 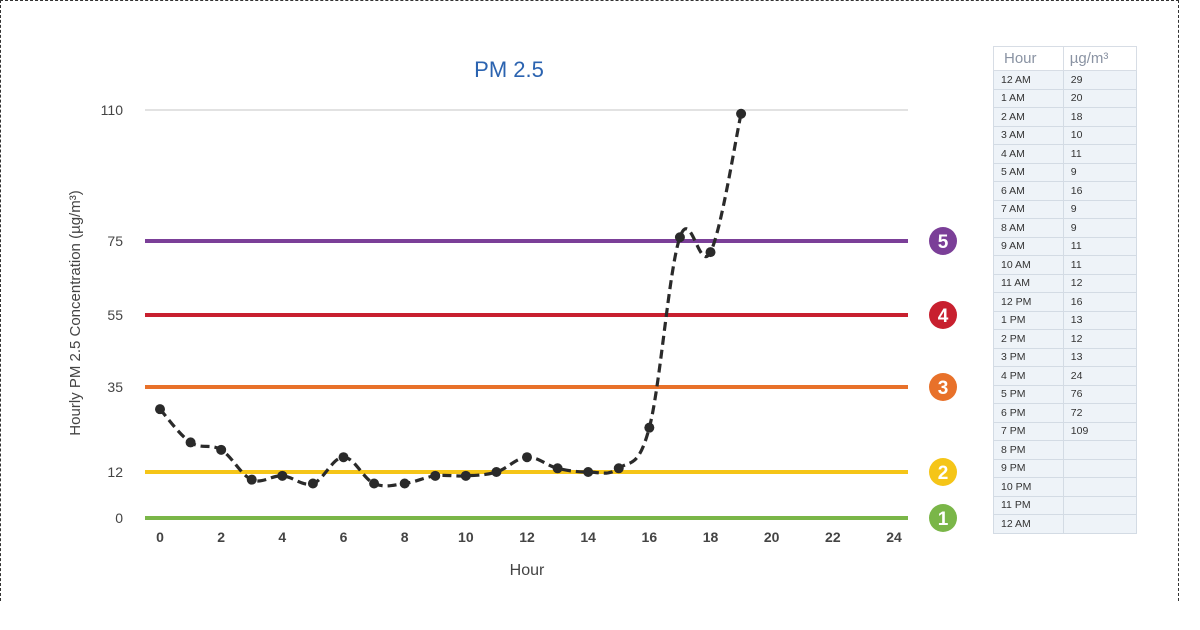 What do you see at coordinates (115, 472) in the screenshot?
I see `y-tick-label: 12` at bounding box center [115, 472].